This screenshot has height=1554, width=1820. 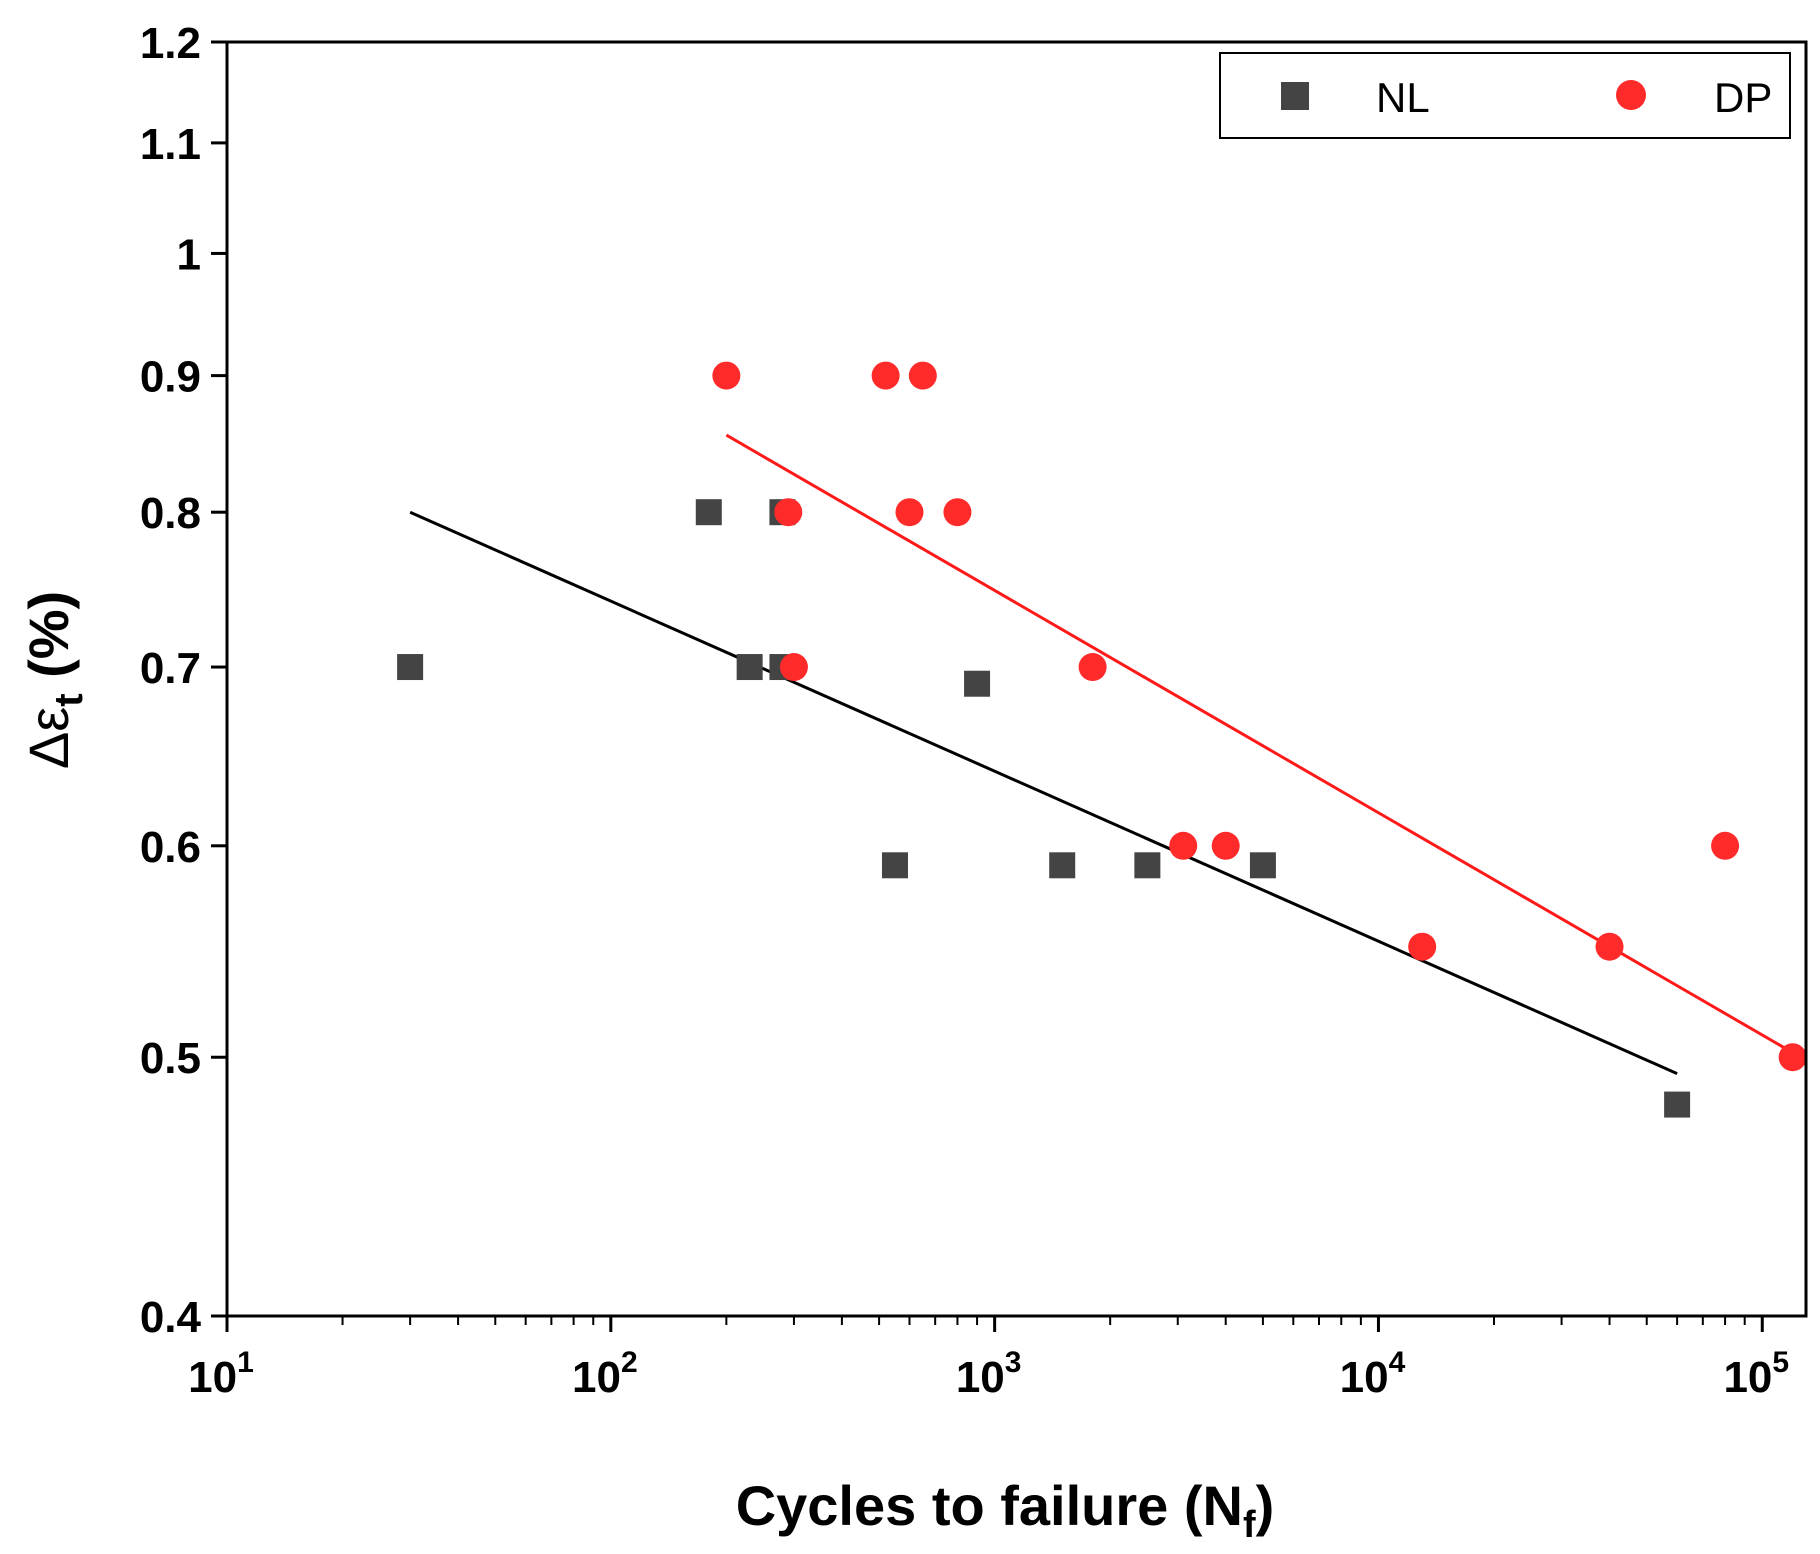 I want to click on x-tick-label: 10⁵, so click(x=1756, y=1374).